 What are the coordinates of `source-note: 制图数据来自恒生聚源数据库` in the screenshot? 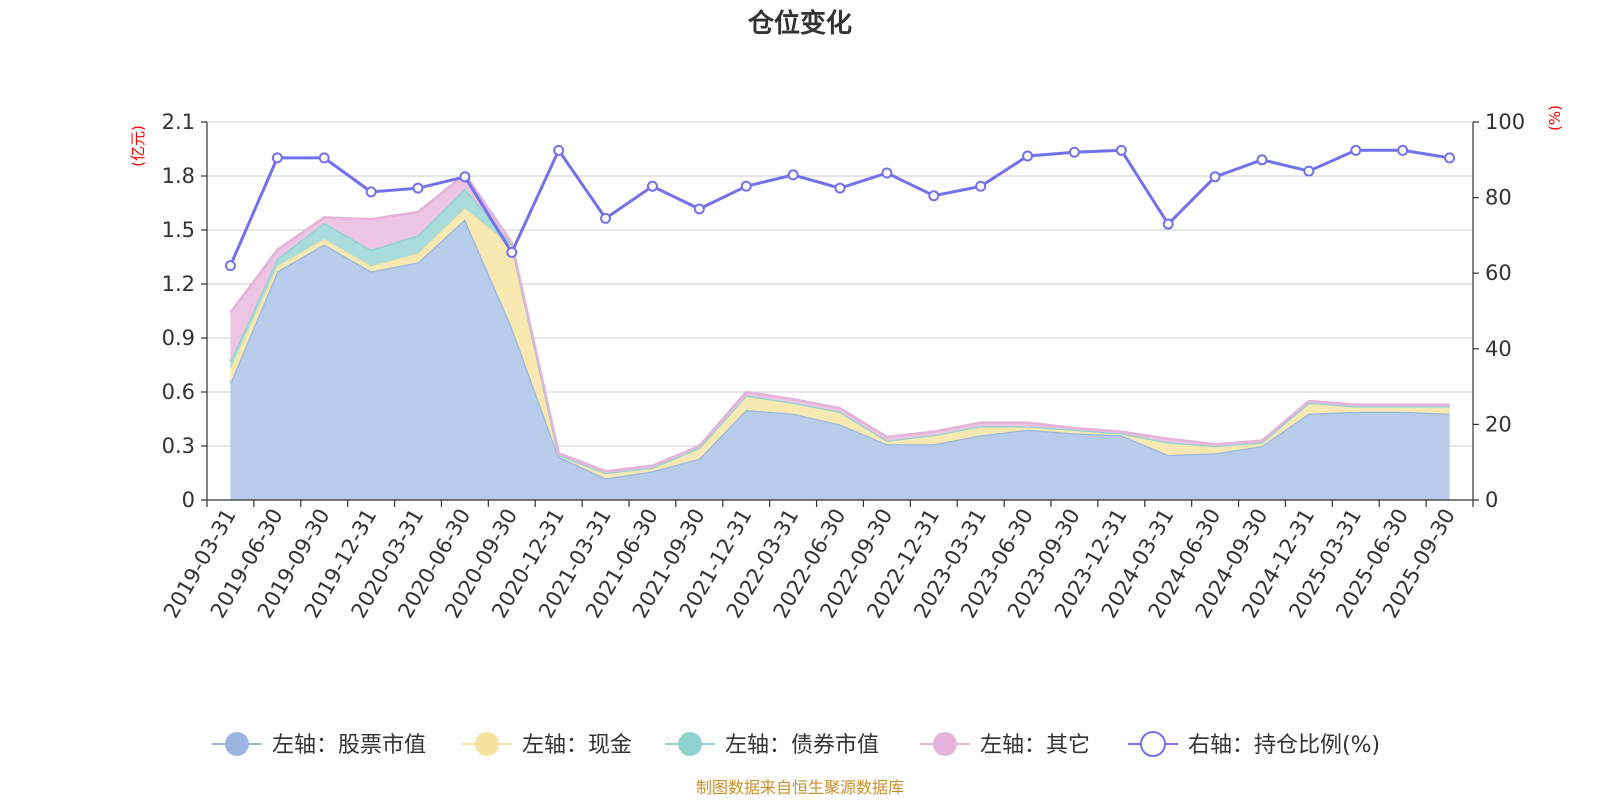 It's located at (800, 787).